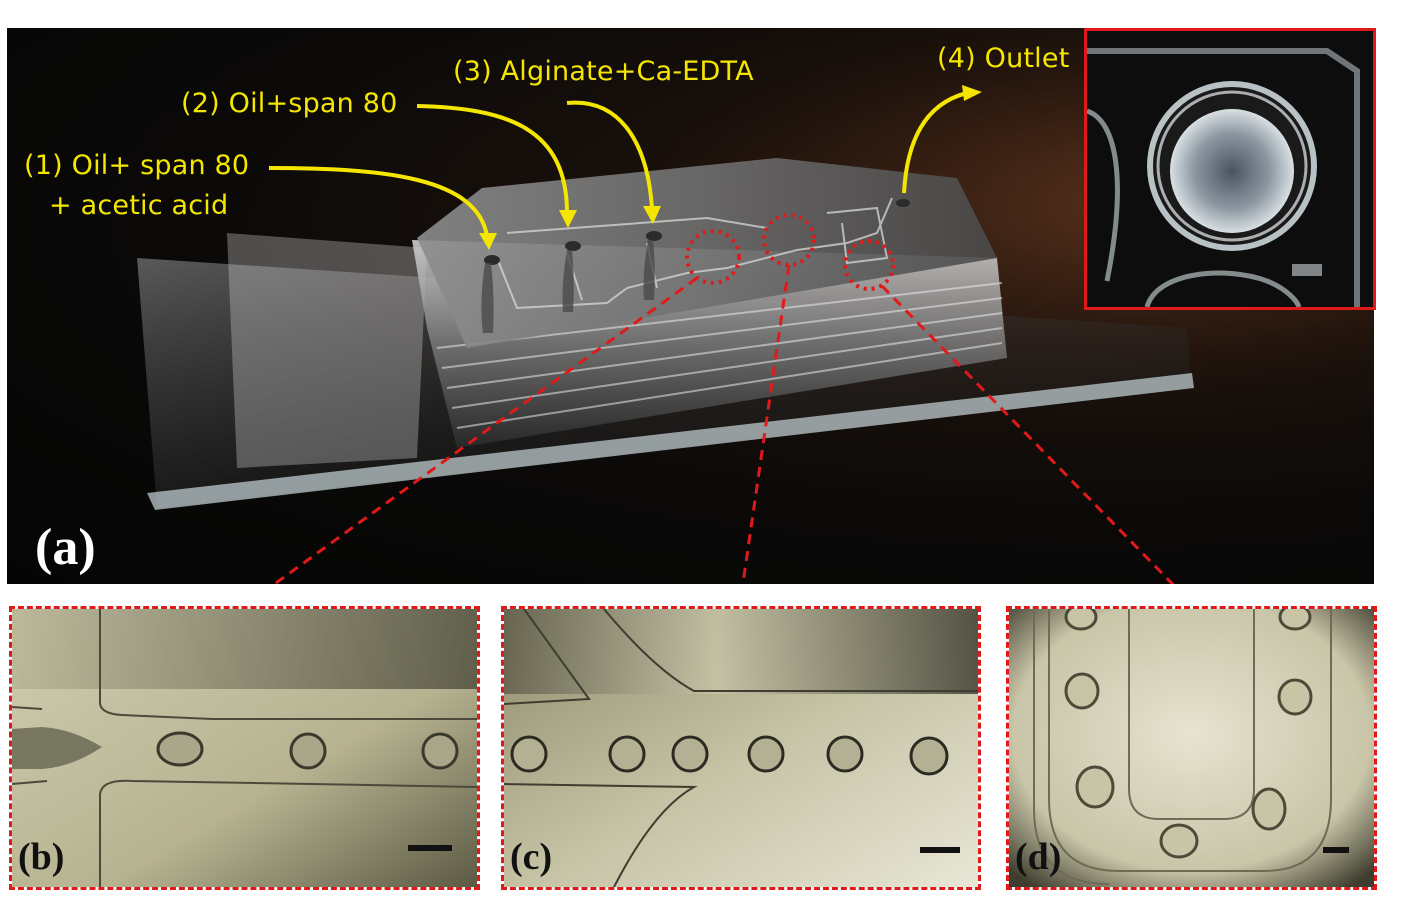 The width and height of the screenshot is (1413, 904). I want to click on panel-c-micrograph: (c), so click(741, 748).